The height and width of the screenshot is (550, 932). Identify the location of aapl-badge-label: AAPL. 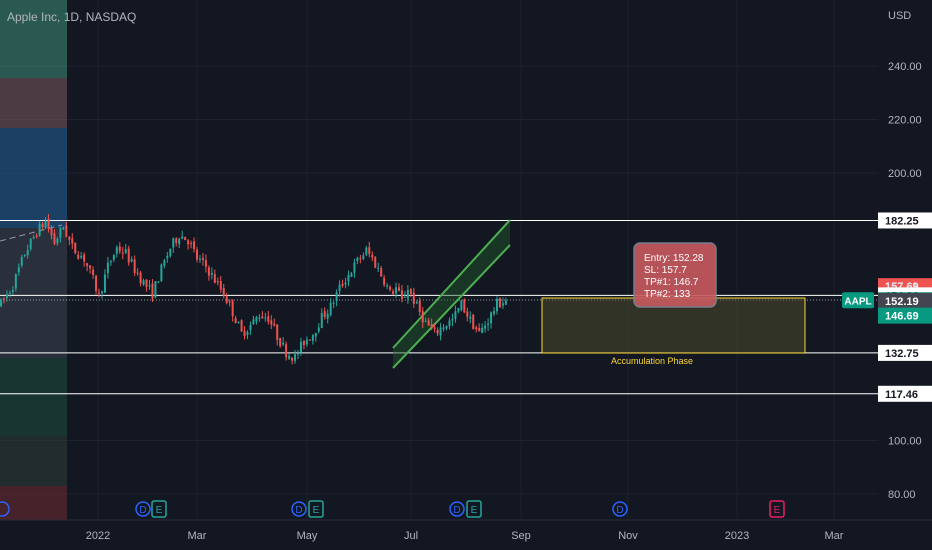
(857, 301).